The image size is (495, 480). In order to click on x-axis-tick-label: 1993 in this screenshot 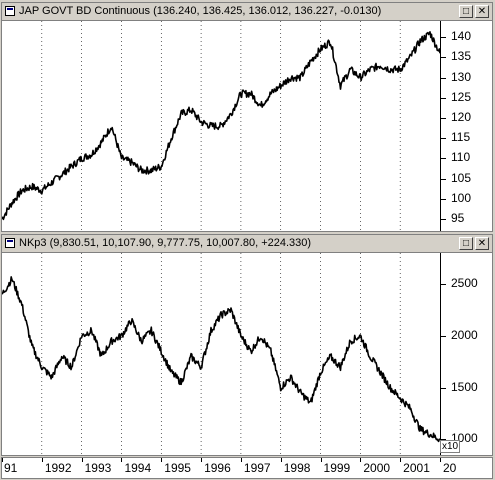, I will do `click(98, 468)`.